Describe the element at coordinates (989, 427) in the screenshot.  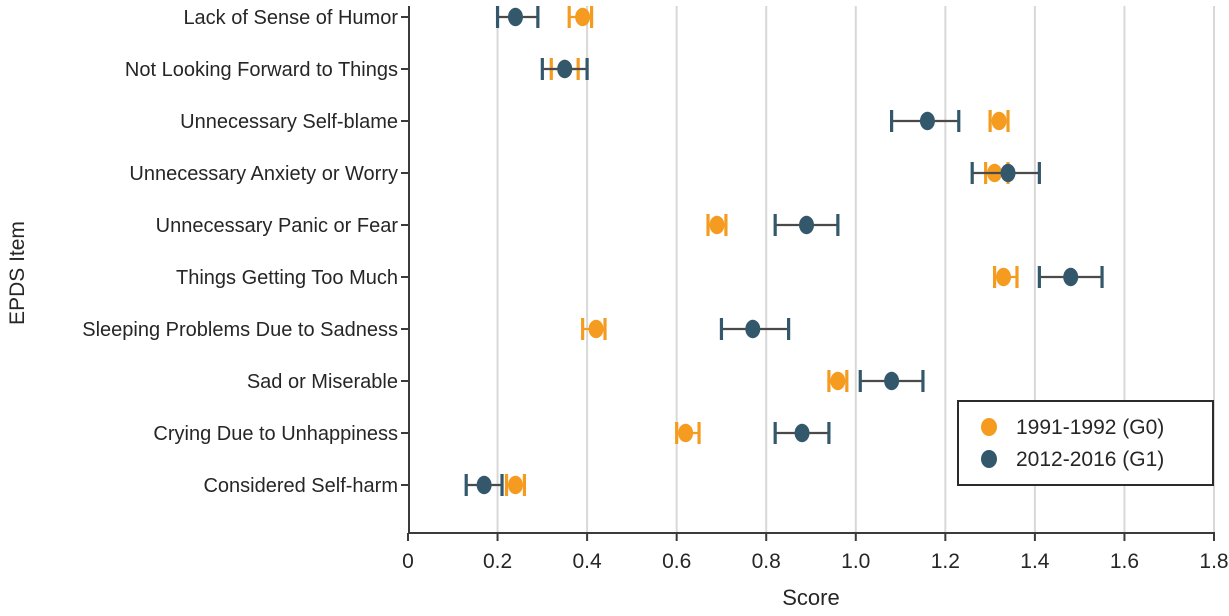
I see `legend-marker-g0` at that location.